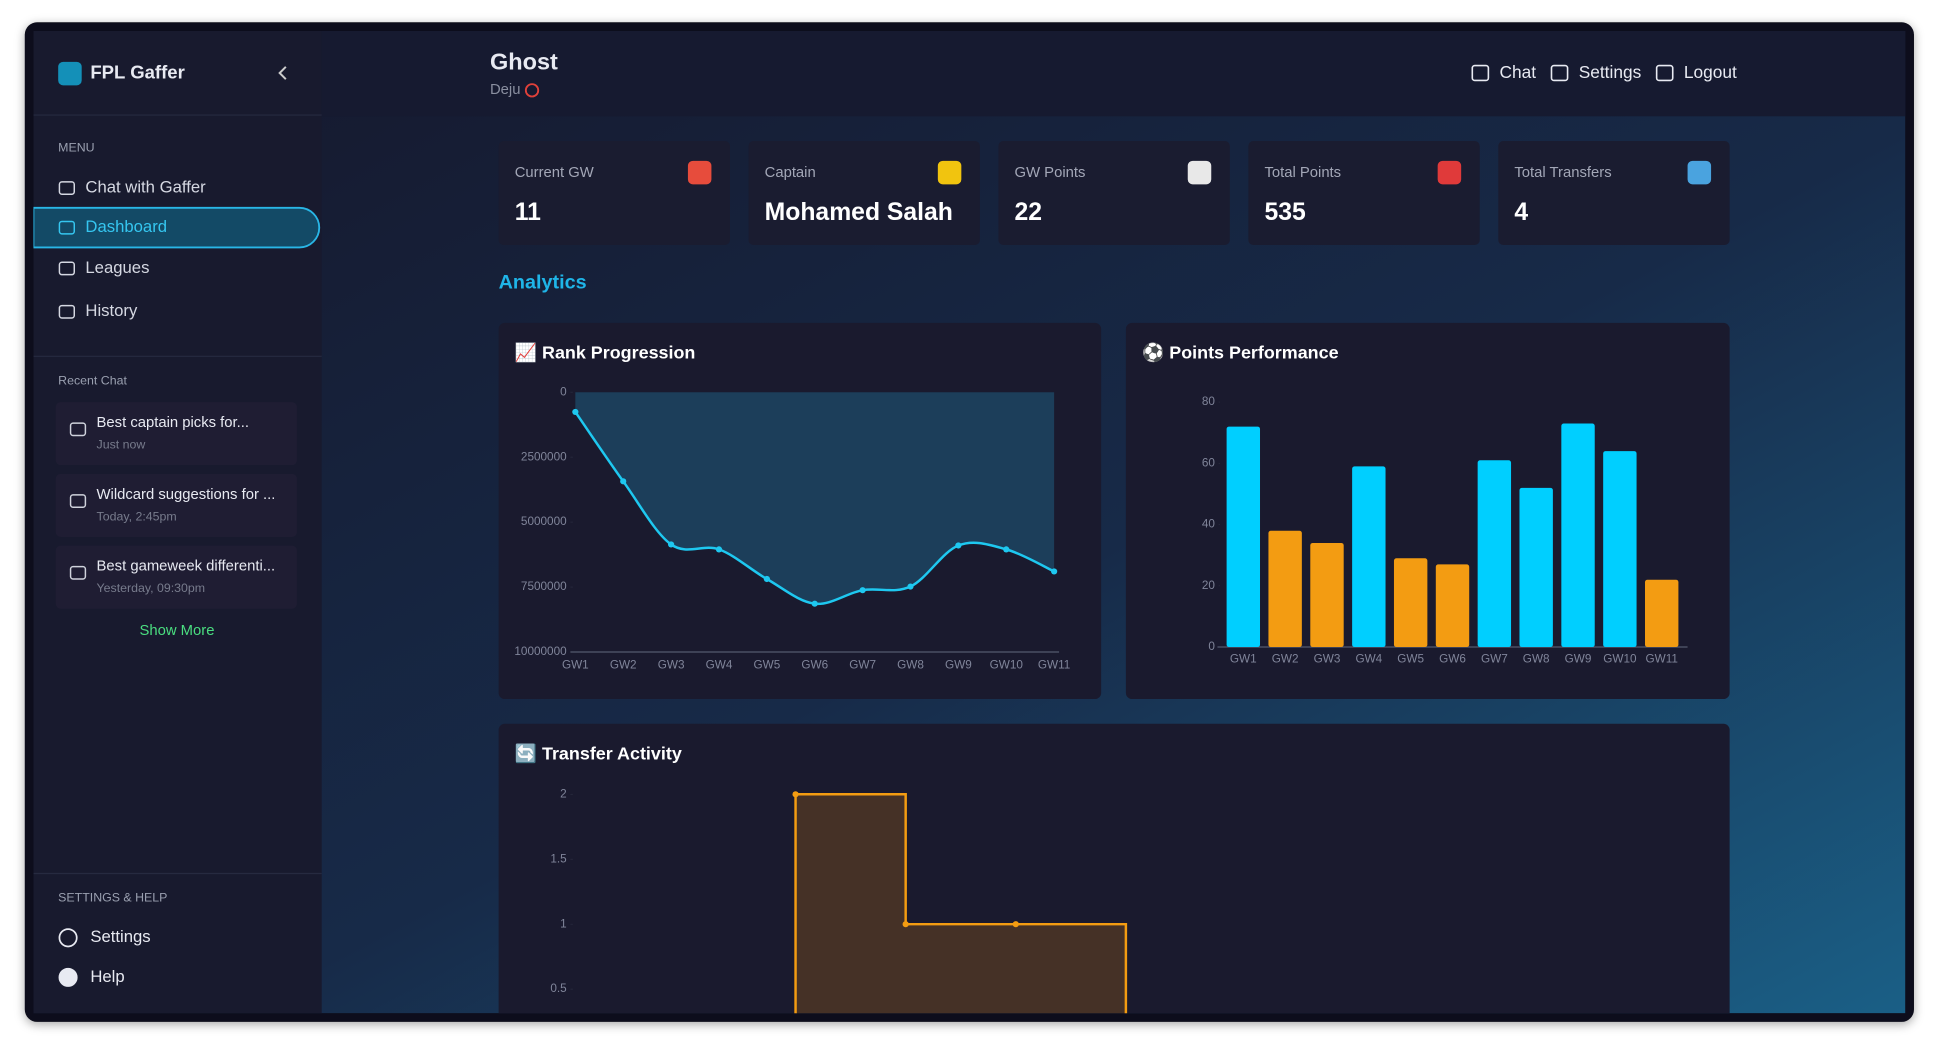  Describe the element at coordinates (176, 631) in the screenshot. I see `show-more: Show More` at that location.